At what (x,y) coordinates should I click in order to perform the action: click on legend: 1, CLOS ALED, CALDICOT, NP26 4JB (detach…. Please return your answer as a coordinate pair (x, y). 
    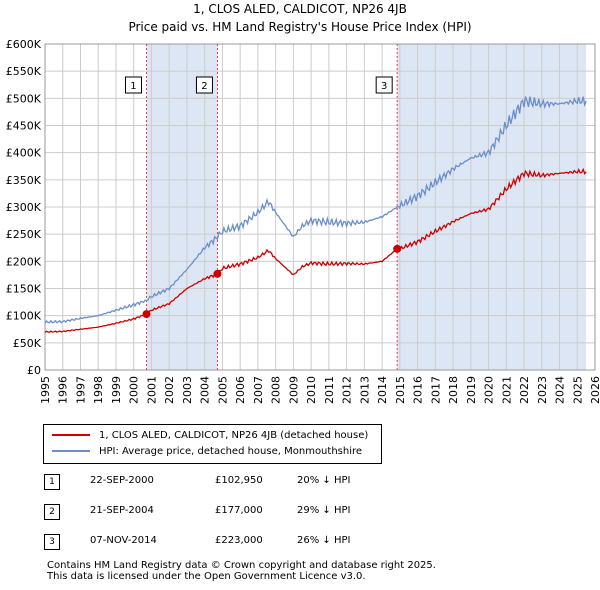
    Looking at the image, I should click on (212, 444).